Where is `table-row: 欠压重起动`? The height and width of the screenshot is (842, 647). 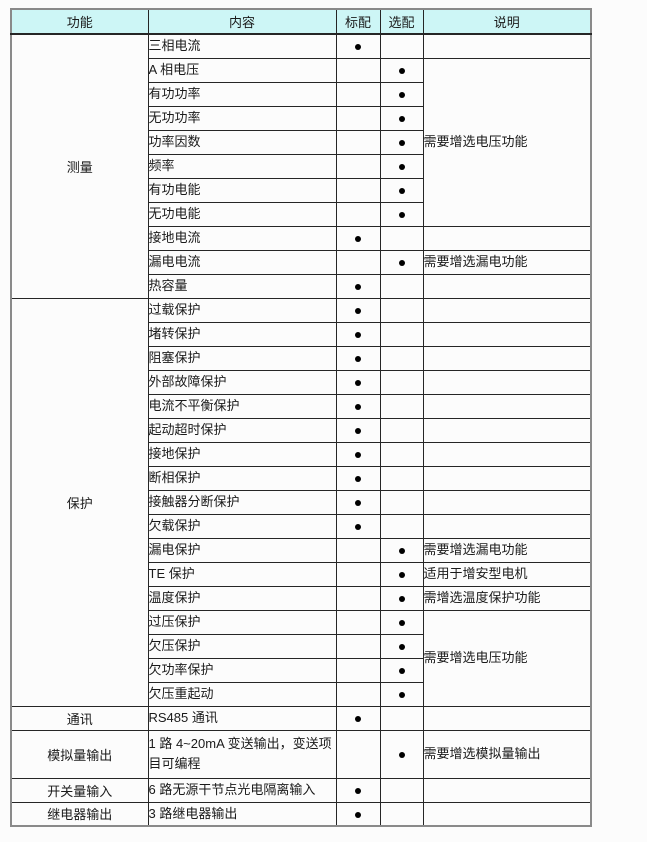 table-row: 欠压重起动 is located at coordinates (301, 694).